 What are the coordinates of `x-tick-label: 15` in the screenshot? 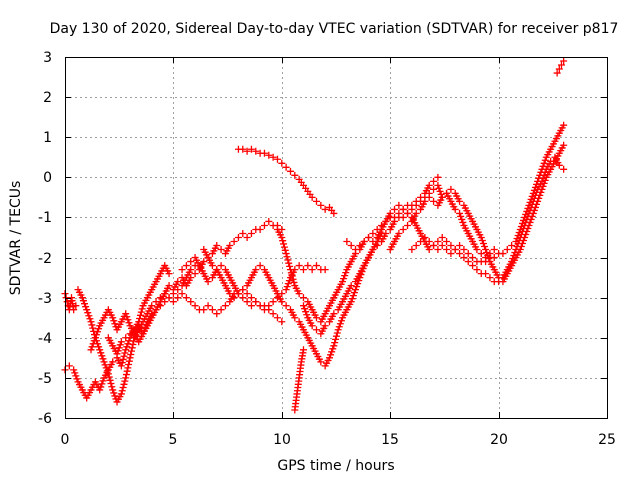 It's located at (390, 440).